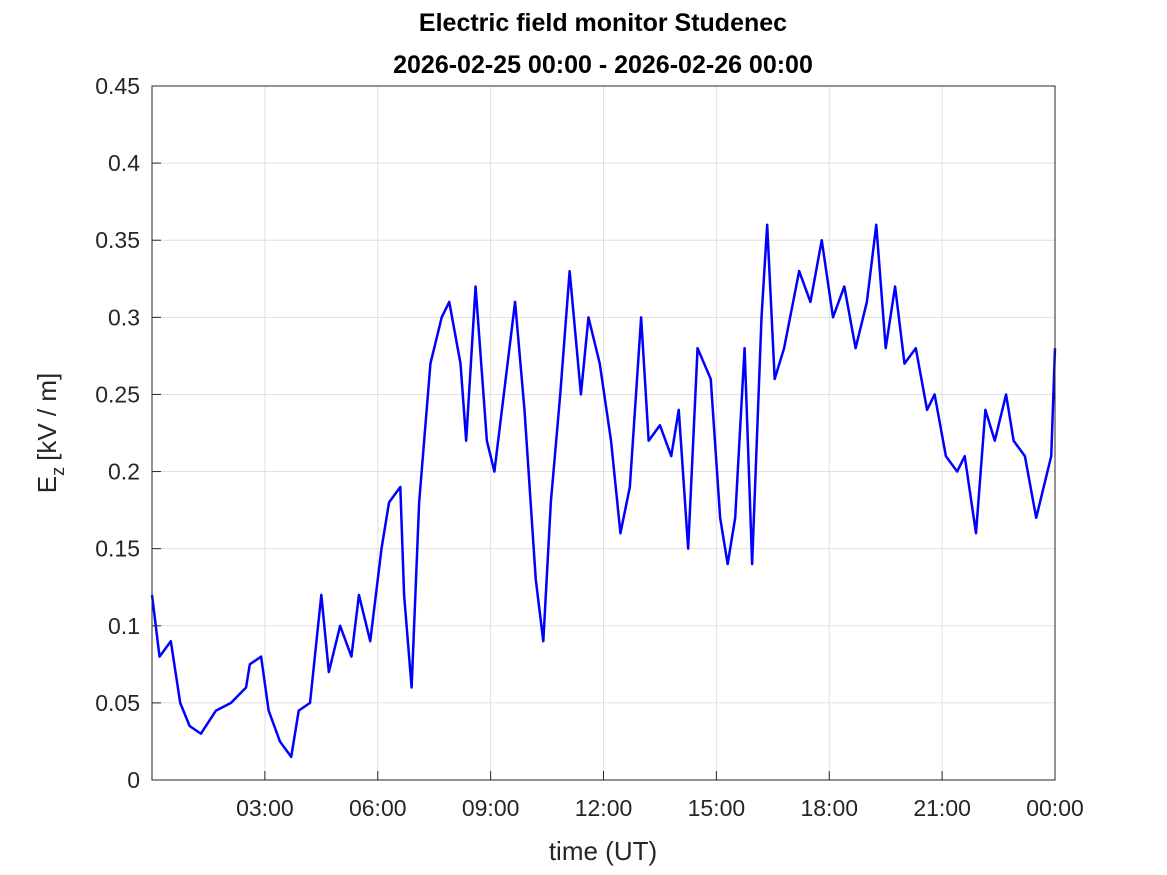 This screenshot has width=1167, height=875. What do you see at coordinates (124, 317) in the screenshot?
I see `y-tick-label: 0.3` at bounding box center [124, 317].